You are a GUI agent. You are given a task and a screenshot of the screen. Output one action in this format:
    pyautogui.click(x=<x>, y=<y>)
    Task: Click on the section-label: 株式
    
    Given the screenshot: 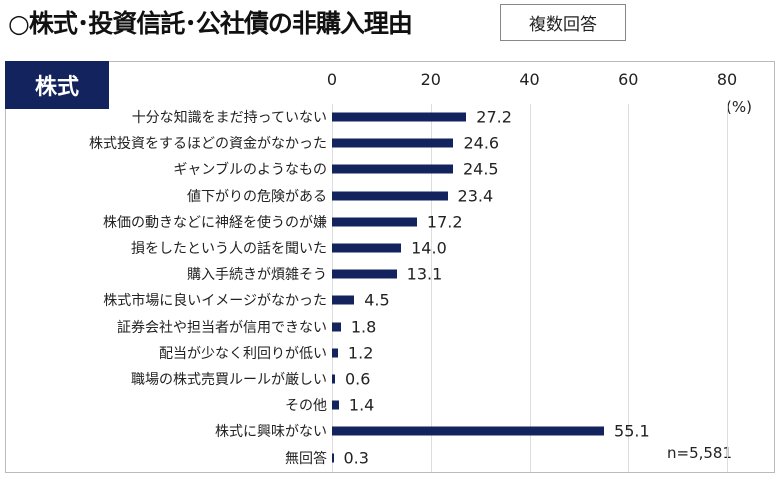 What is the action you would take?
    pyautogui.click(x=57, y=85)
    